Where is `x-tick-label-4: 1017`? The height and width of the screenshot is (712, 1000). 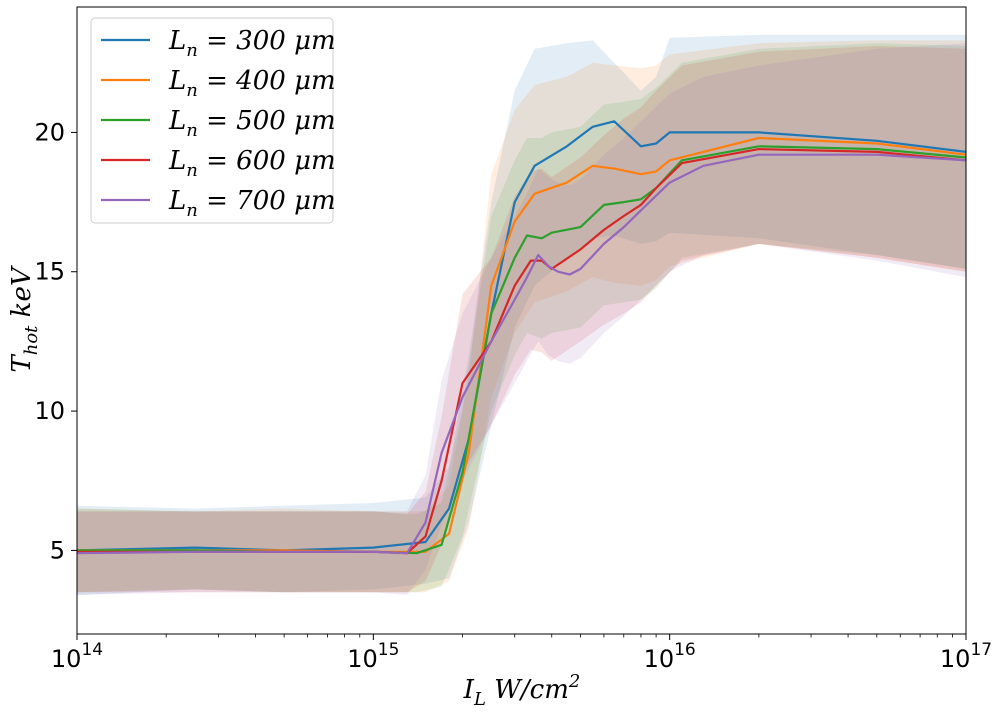 x-tick-label-4: 1017 is located at coordinates (966, 656).